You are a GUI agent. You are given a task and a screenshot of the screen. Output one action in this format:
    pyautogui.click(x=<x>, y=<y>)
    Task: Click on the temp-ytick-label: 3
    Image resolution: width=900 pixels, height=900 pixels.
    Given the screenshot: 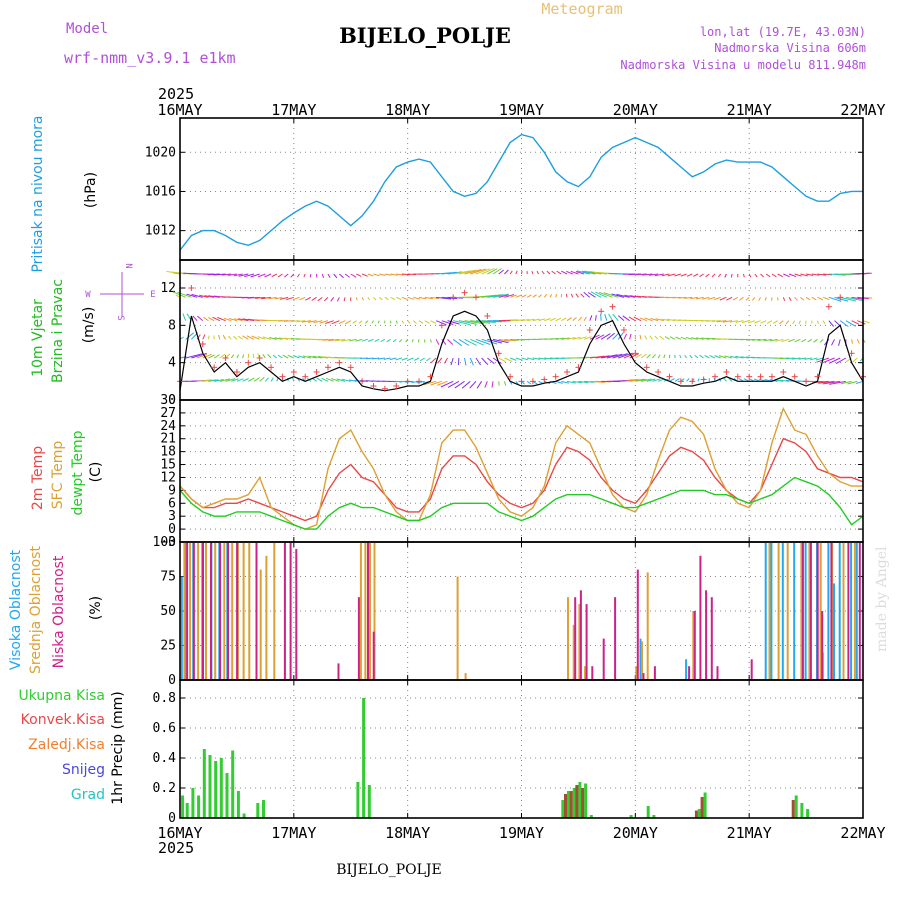 What is the action you would take?
    pyautogui.click(x=172, y=516)
    